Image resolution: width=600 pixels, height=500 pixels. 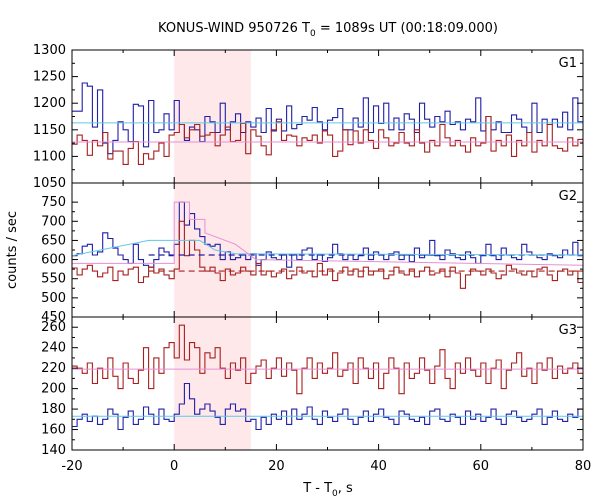 I want to click on y-tick-label: 1150, so click(x=49, y=130).